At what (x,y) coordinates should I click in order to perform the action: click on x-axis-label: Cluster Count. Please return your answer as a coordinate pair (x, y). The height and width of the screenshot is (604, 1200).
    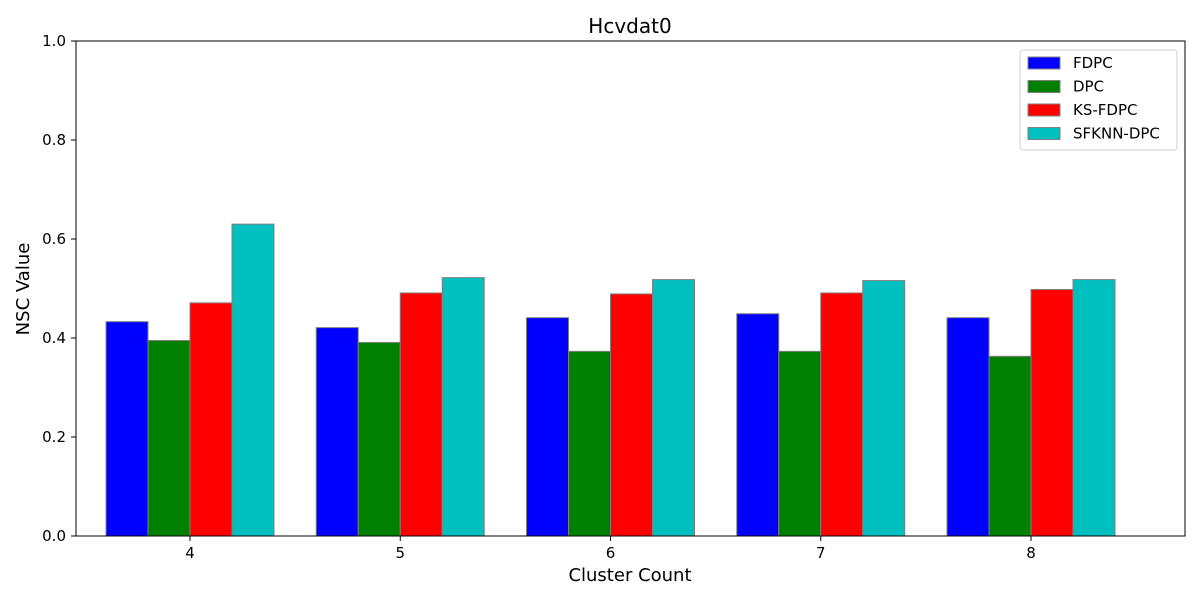
    Looking at the image, I should click on (629, 575).